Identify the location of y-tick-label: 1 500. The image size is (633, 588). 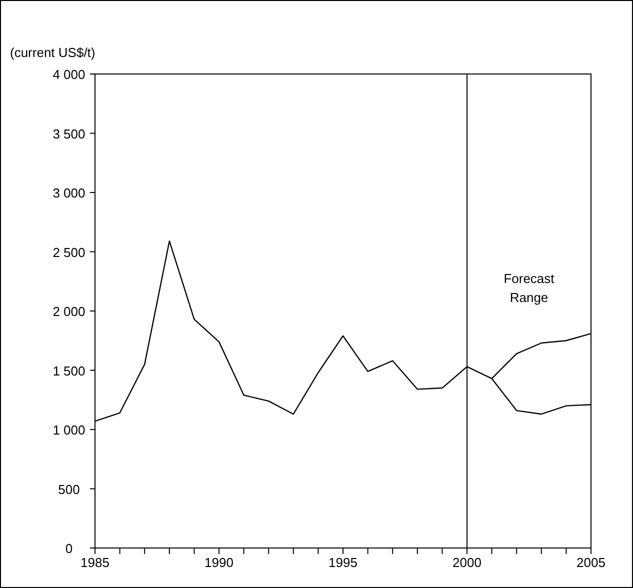
(69, 370).